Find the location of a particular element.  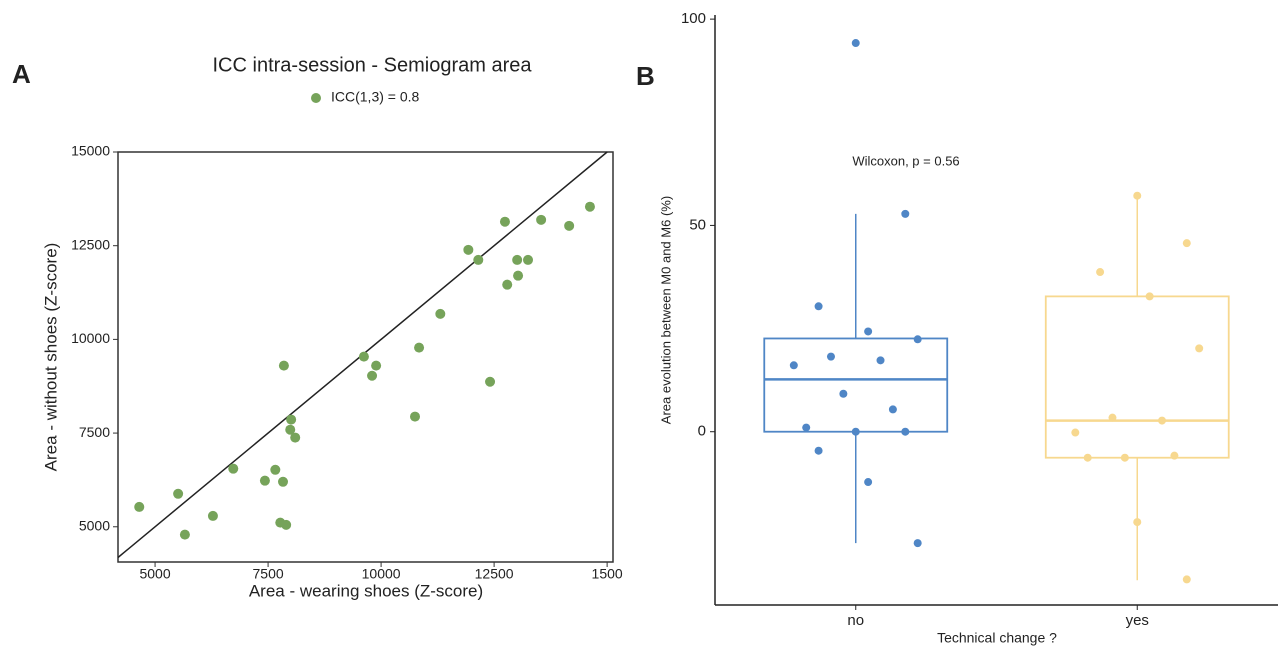

y-axis-label: Area - without shoes (Z-score) is located at coordinates (50, 357).